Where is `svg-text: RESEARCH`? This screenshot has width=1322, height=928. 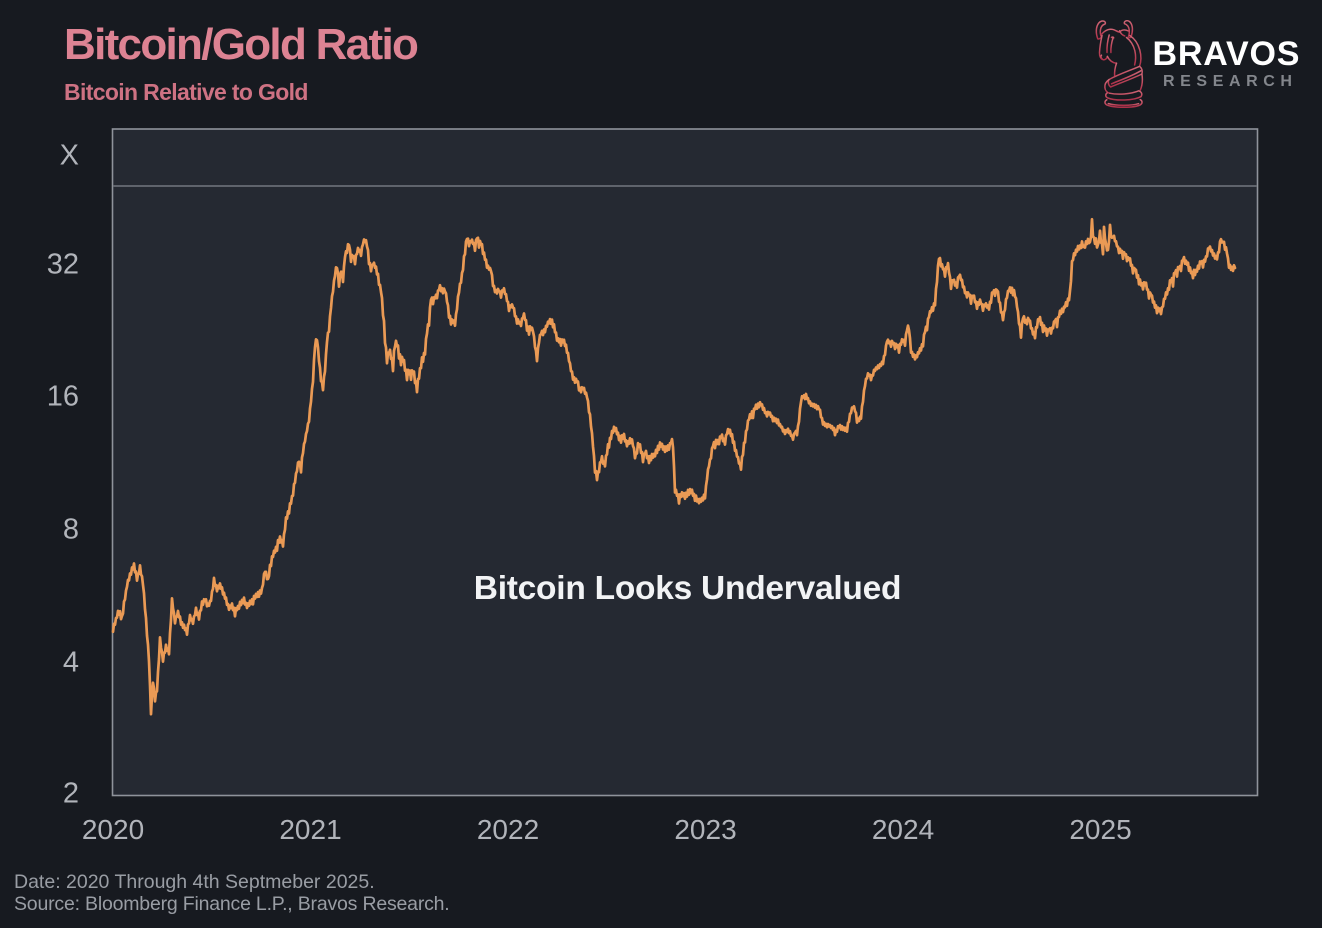
svg-text: RESEARCH is located at coordinates (1230, 81).